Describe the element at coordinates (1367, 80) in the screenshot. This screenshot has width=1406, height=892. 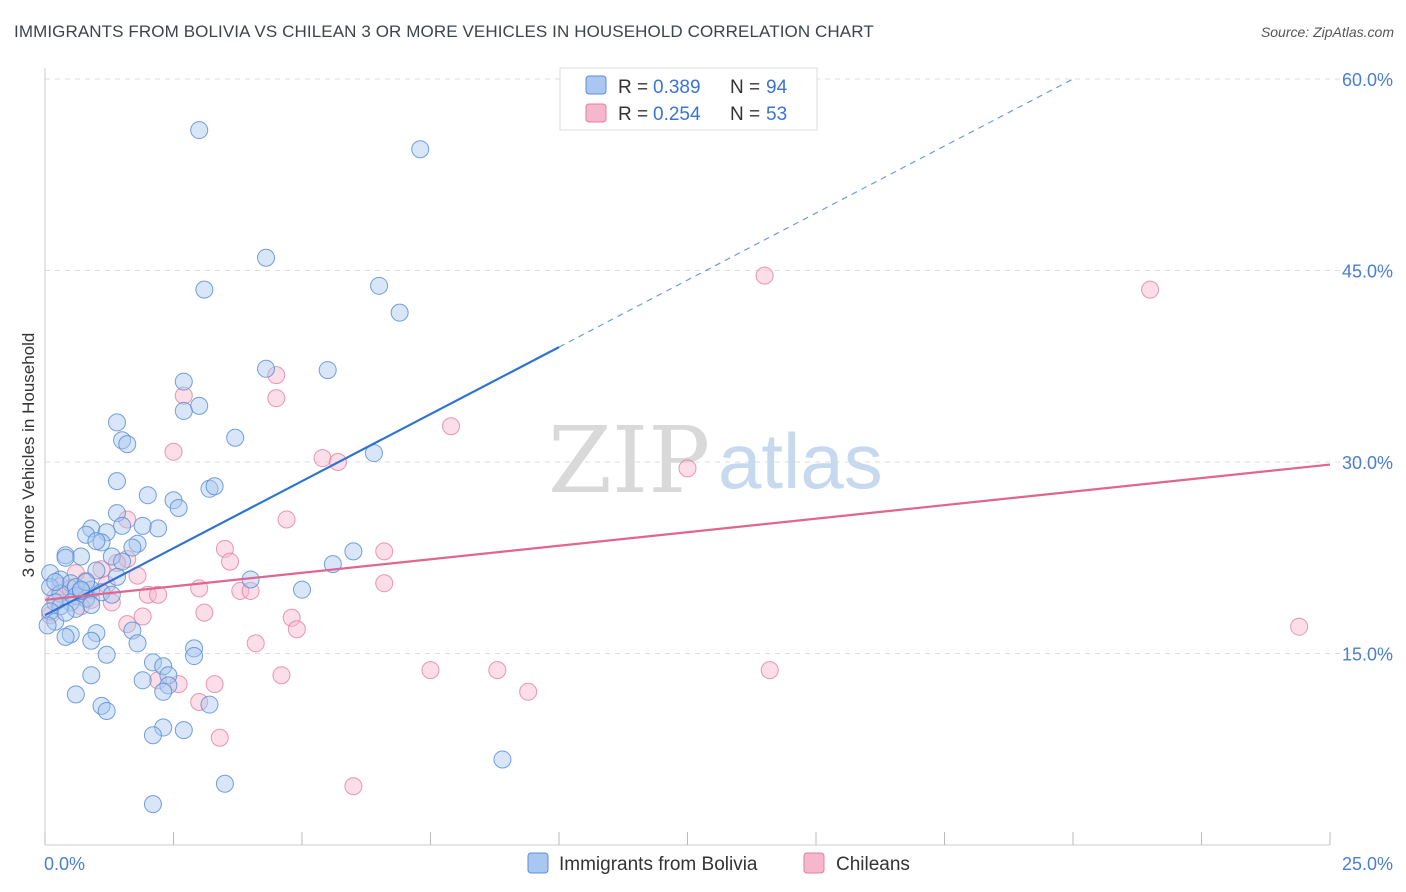
I see `y-tick-label: 60.0%` at that location.